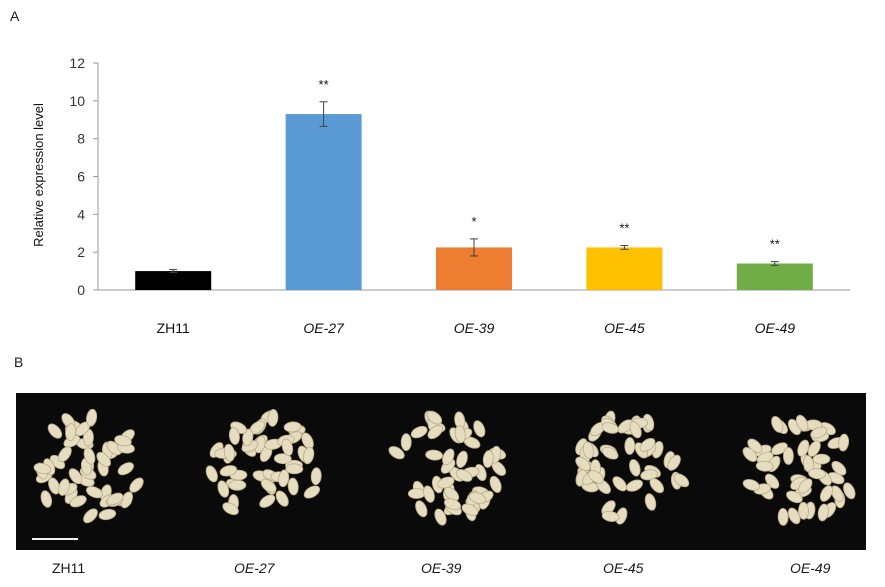 Image resolution: width=885 pixels, height=587 pixels. I want to click on x-category-label: OE-27, so click(324, 328).